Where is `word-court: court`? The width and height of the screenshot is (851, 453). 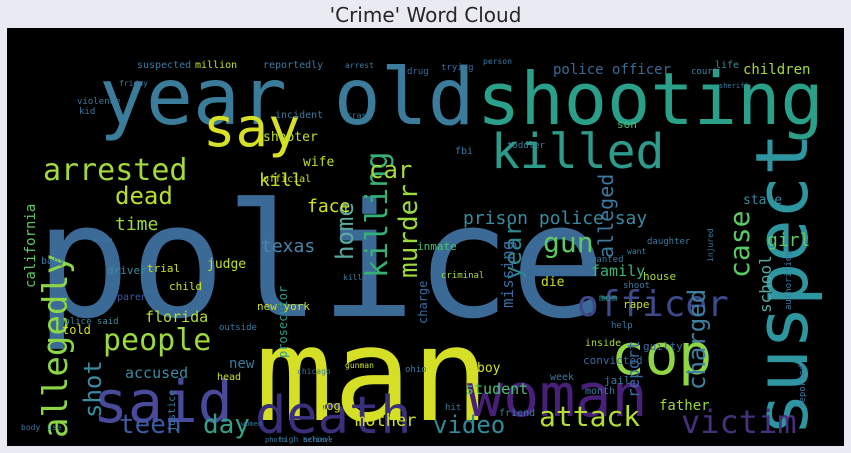
word-court: court is located at coordinates (704, 72).